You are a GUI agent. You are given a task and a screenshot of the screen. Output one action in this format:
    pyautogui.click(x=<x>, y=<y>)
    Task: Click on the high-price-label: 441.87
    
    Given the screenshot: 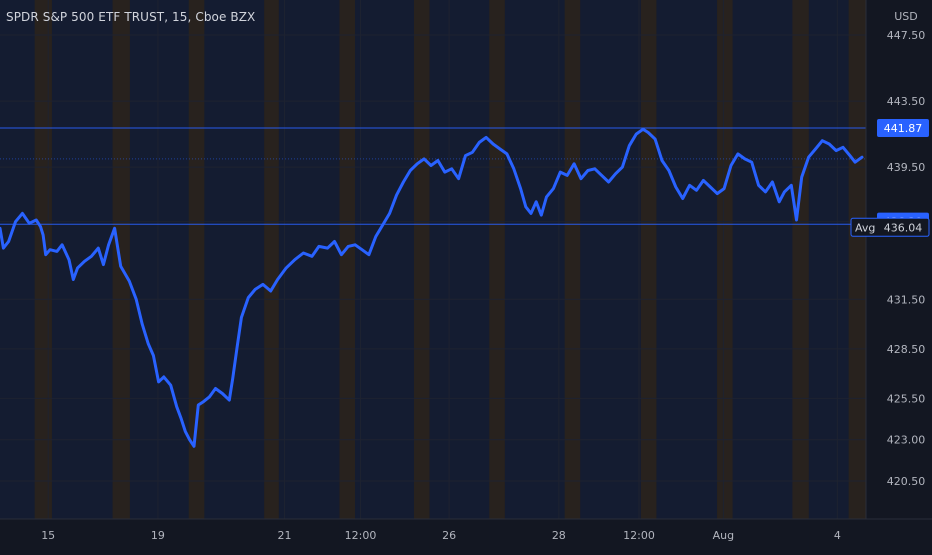 What is the action you would take?
    pyautogui.click(x=903, y=128)
    